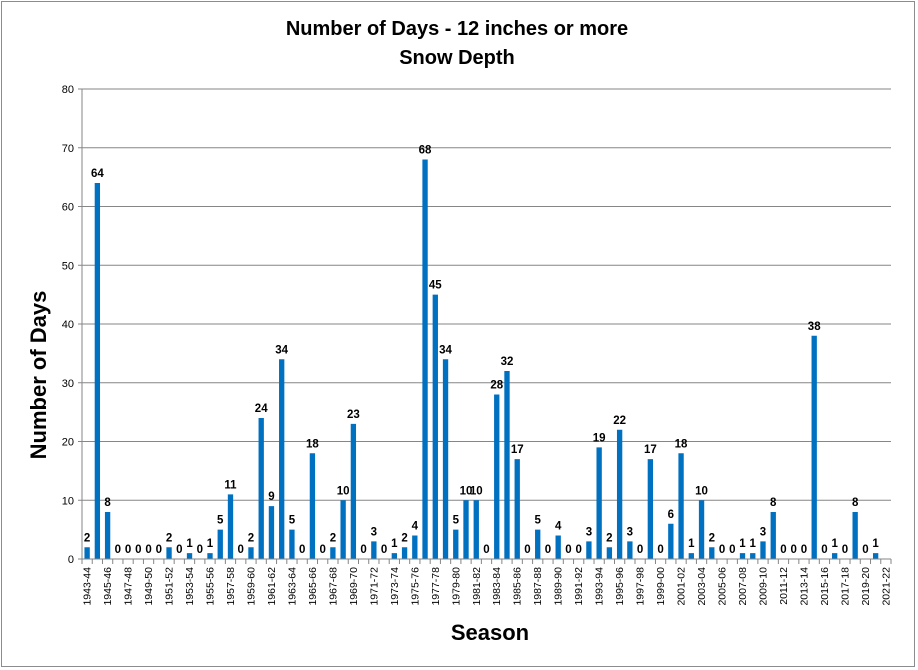 Image resolution: width=918 pixels, height=670 pixels. I want to click on x-tick-label: 2007-08, so click(743, 586).